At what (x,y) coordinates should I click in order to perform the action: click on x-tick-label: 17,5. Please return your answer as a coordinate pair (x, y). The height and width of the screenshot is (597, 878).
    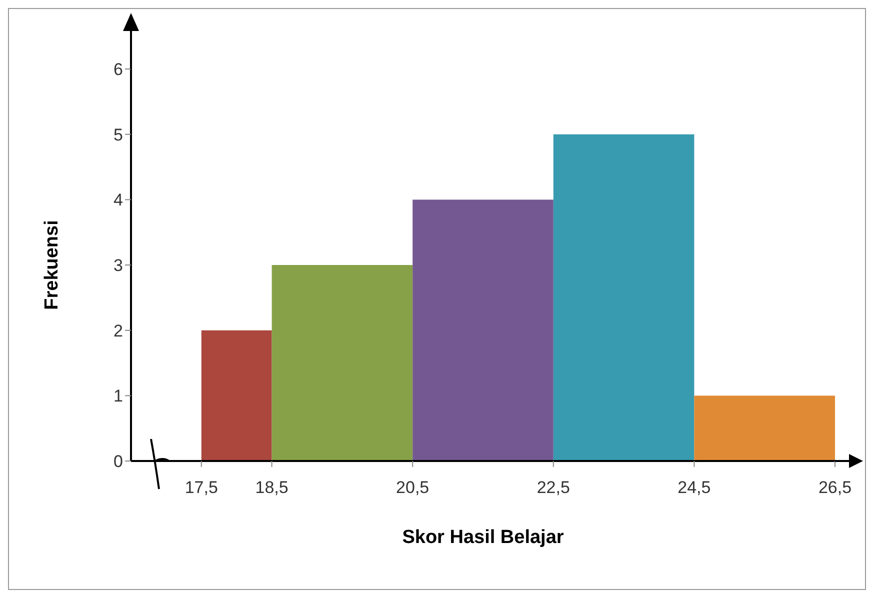
    Looking at the image, I should click on (201, 488).